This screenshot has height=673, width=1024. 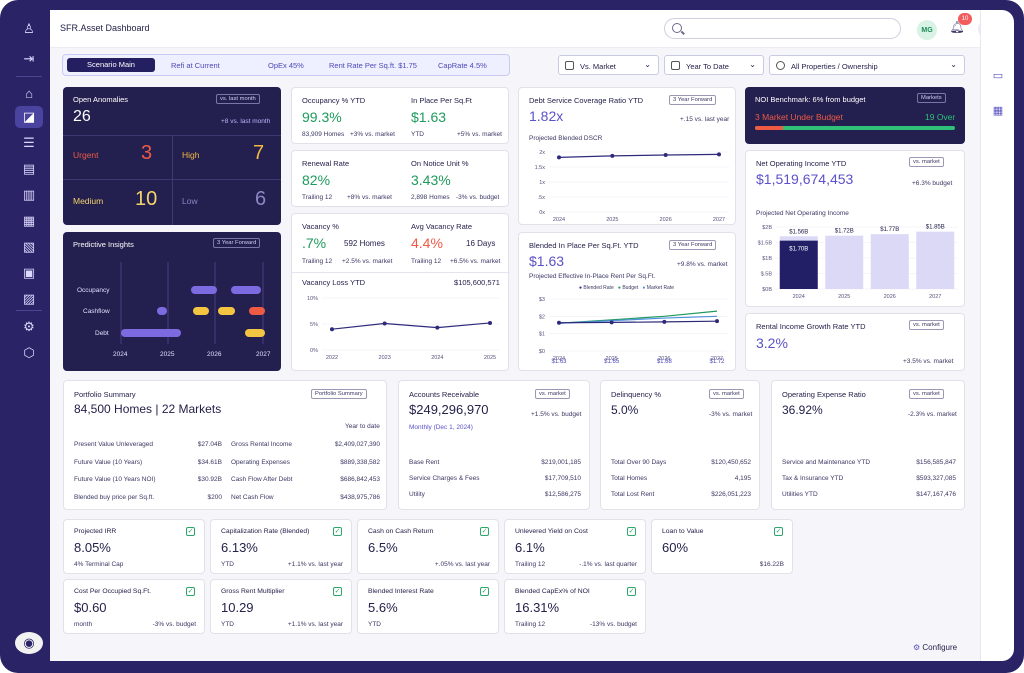 I want to click on home-icon: ⌂, so click(x=29, y=93).